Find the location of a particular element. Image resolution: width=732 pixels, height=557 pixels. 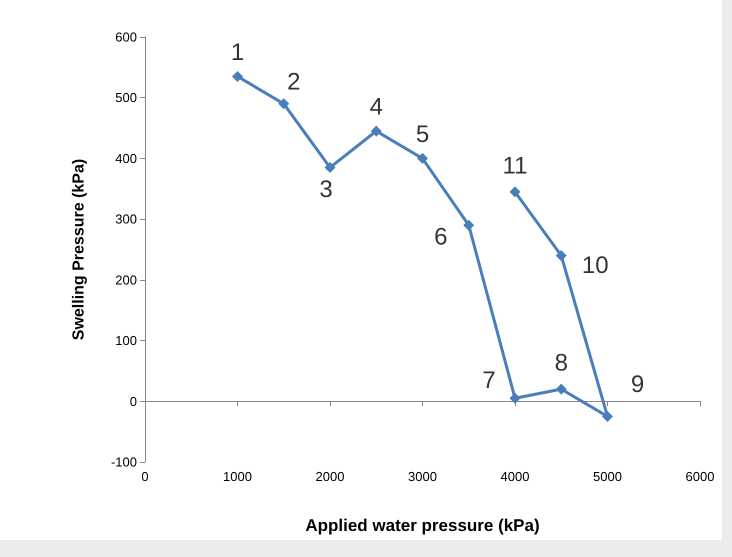

y-tick-label: 500 is located at coordinates (126, 98).